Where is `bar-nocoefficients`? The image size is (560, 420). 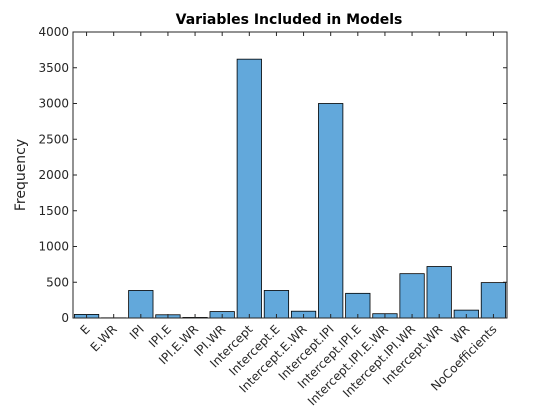
bar-nocoefficients is located at coordinates (493, 300).